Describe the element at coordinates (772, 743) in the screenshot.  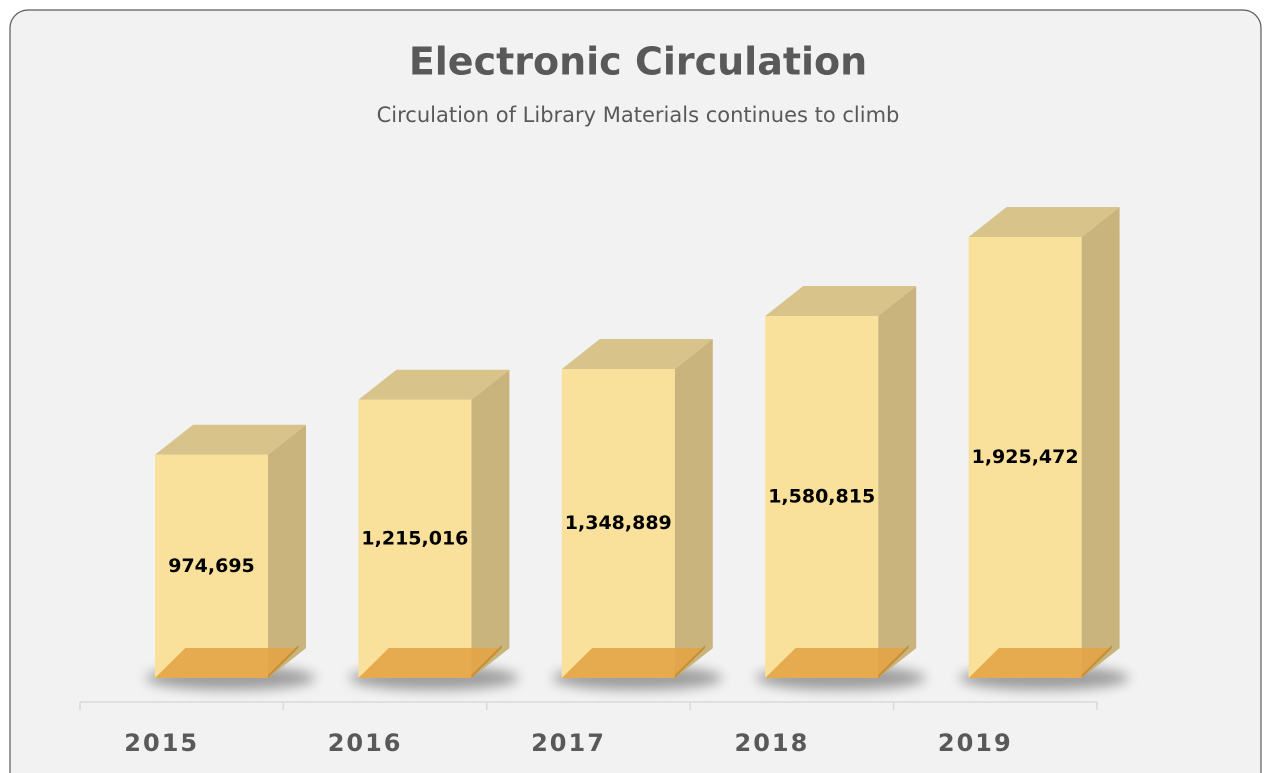
I see `x-tick-label: 2018` at that location.